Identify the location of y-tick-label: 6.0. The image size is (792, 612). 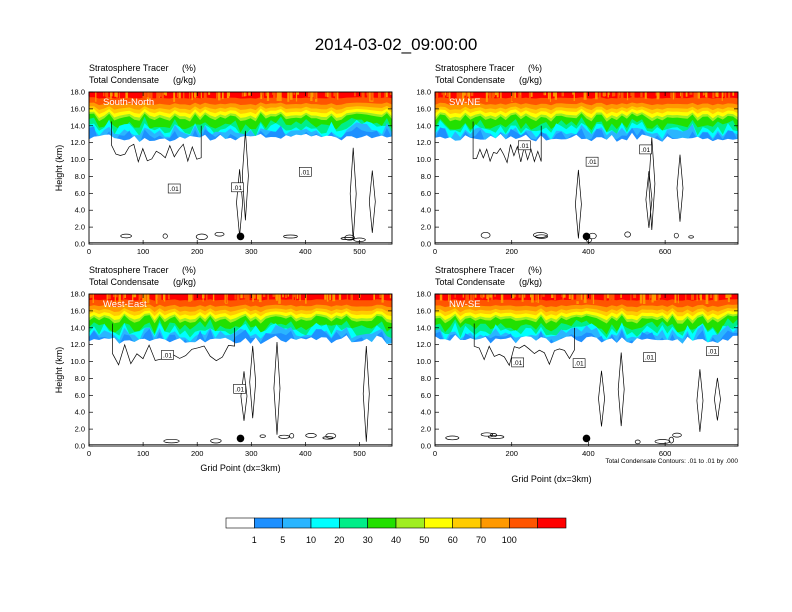
(426, 193).